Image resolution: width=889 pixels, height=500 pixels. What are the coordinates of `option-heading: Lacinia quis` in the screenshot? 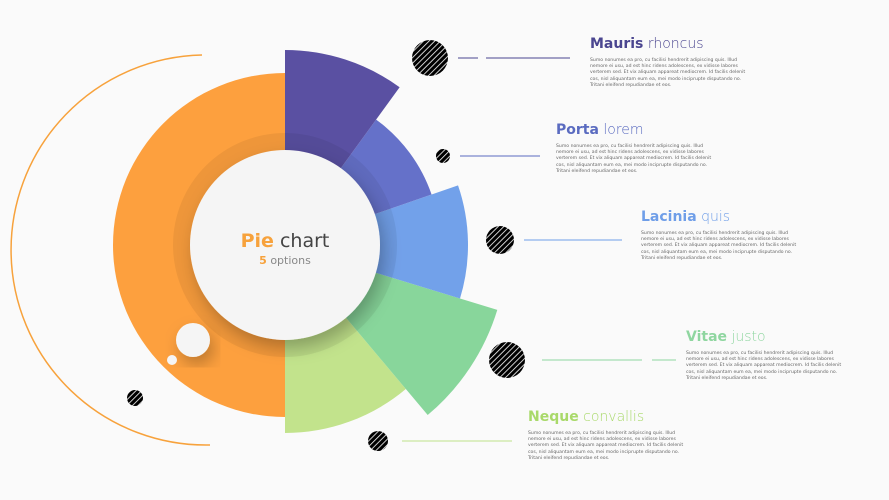 It's located at (726, 217).